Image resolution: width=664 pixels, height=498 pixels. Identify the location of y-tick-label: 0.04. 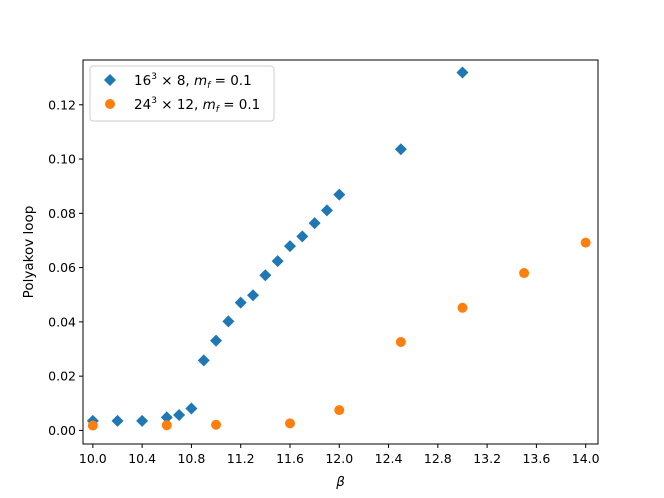
(62, 321).